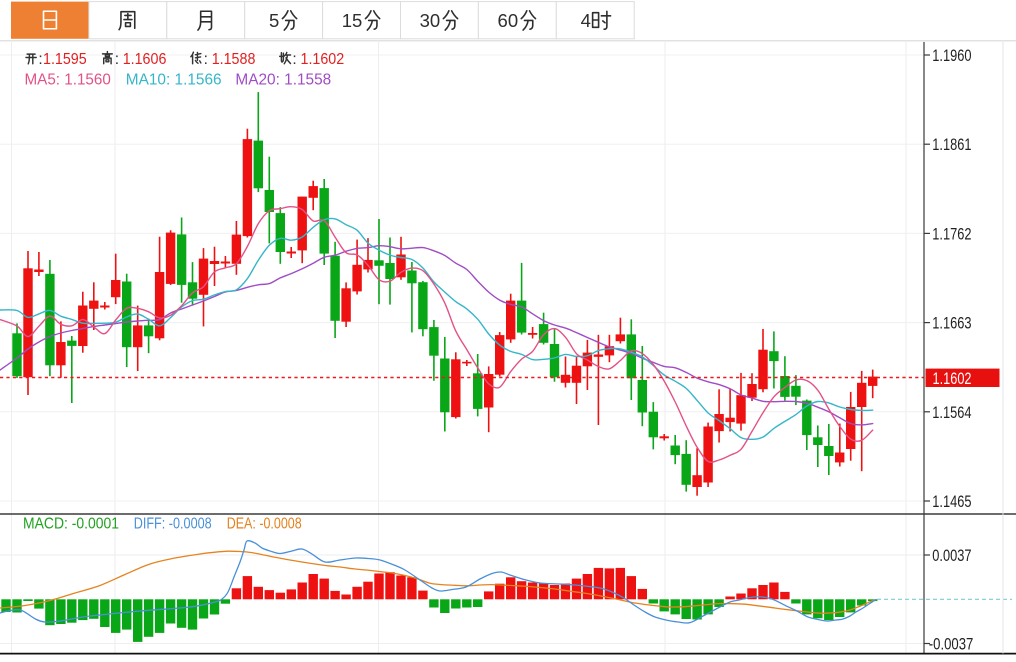 This screenshot has height=662, width=1016. I want to click on svg-text: MA10: 1.1566, so click(174, 80).